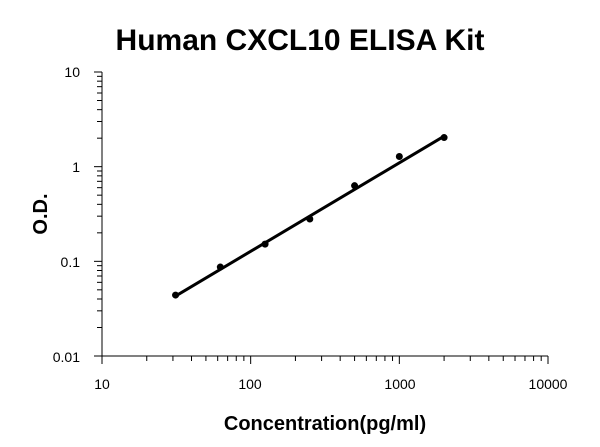  Describe the element at coordinates (325, 424) in the screenshot. I see `x-axis-label: Concentration(pg/ml)` at that location.